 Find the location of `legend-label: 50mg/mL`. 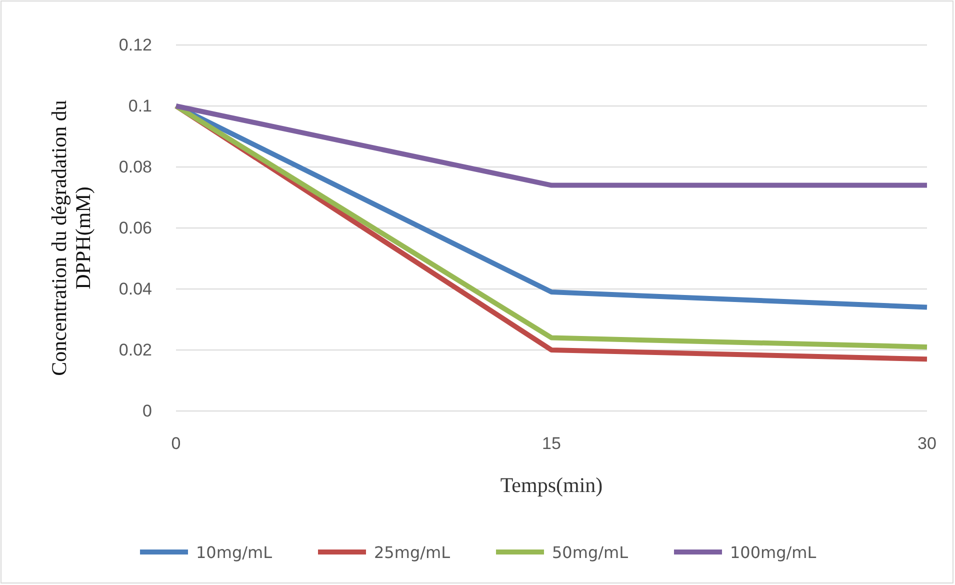

legend-label: 50mg/mL is located at coordinates (590, 552).